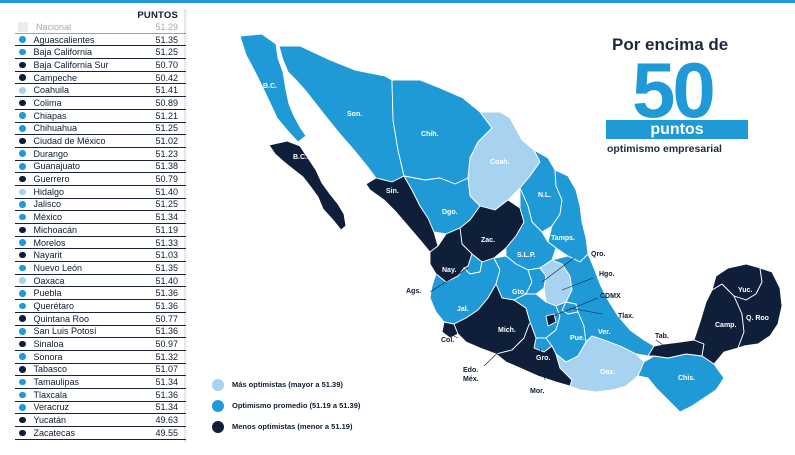  What do you see at coordinates (100, 357) in the screenshot?
I see `table-row: Sonora 51.32` at bounding box center [100, 357].